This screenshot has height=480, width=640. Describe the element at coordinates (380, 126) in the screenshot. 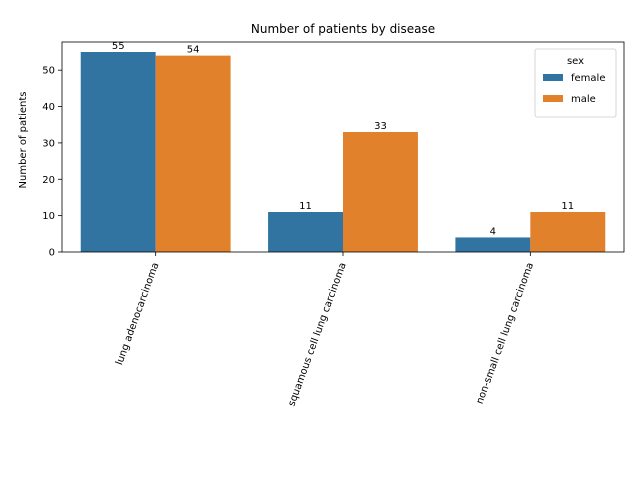

I see `bar-value-label: 33` at that location.